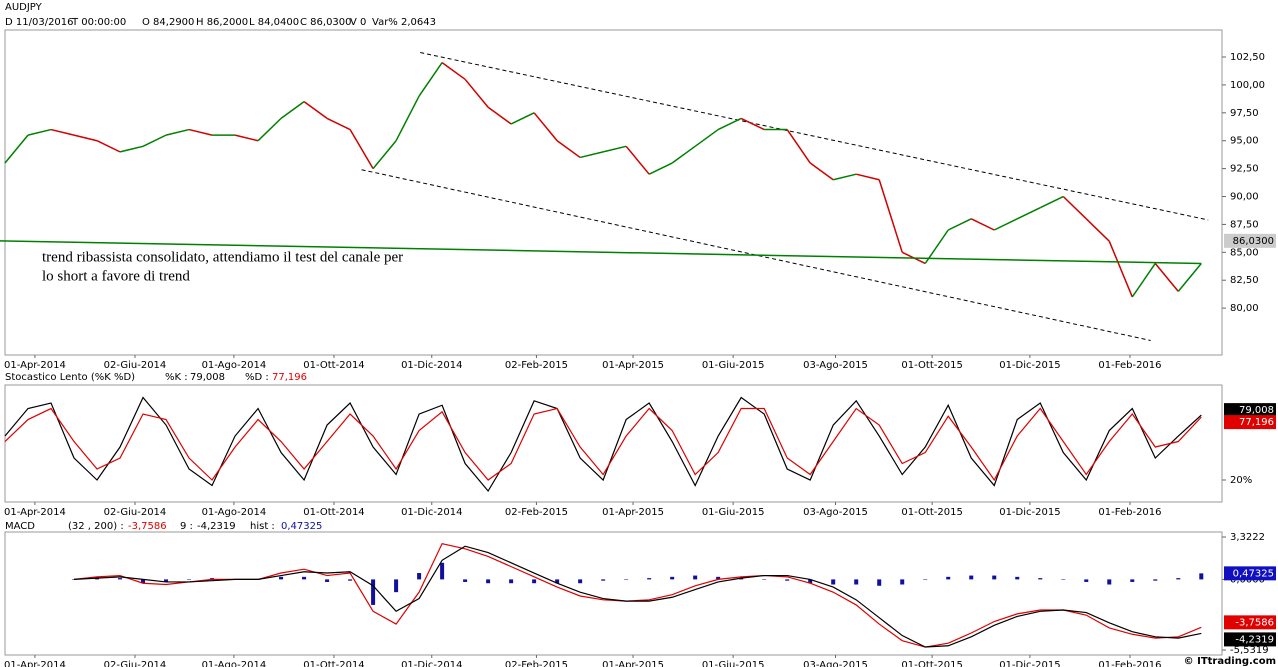  I want to click on legend-name: %K :, so click(176, 377).